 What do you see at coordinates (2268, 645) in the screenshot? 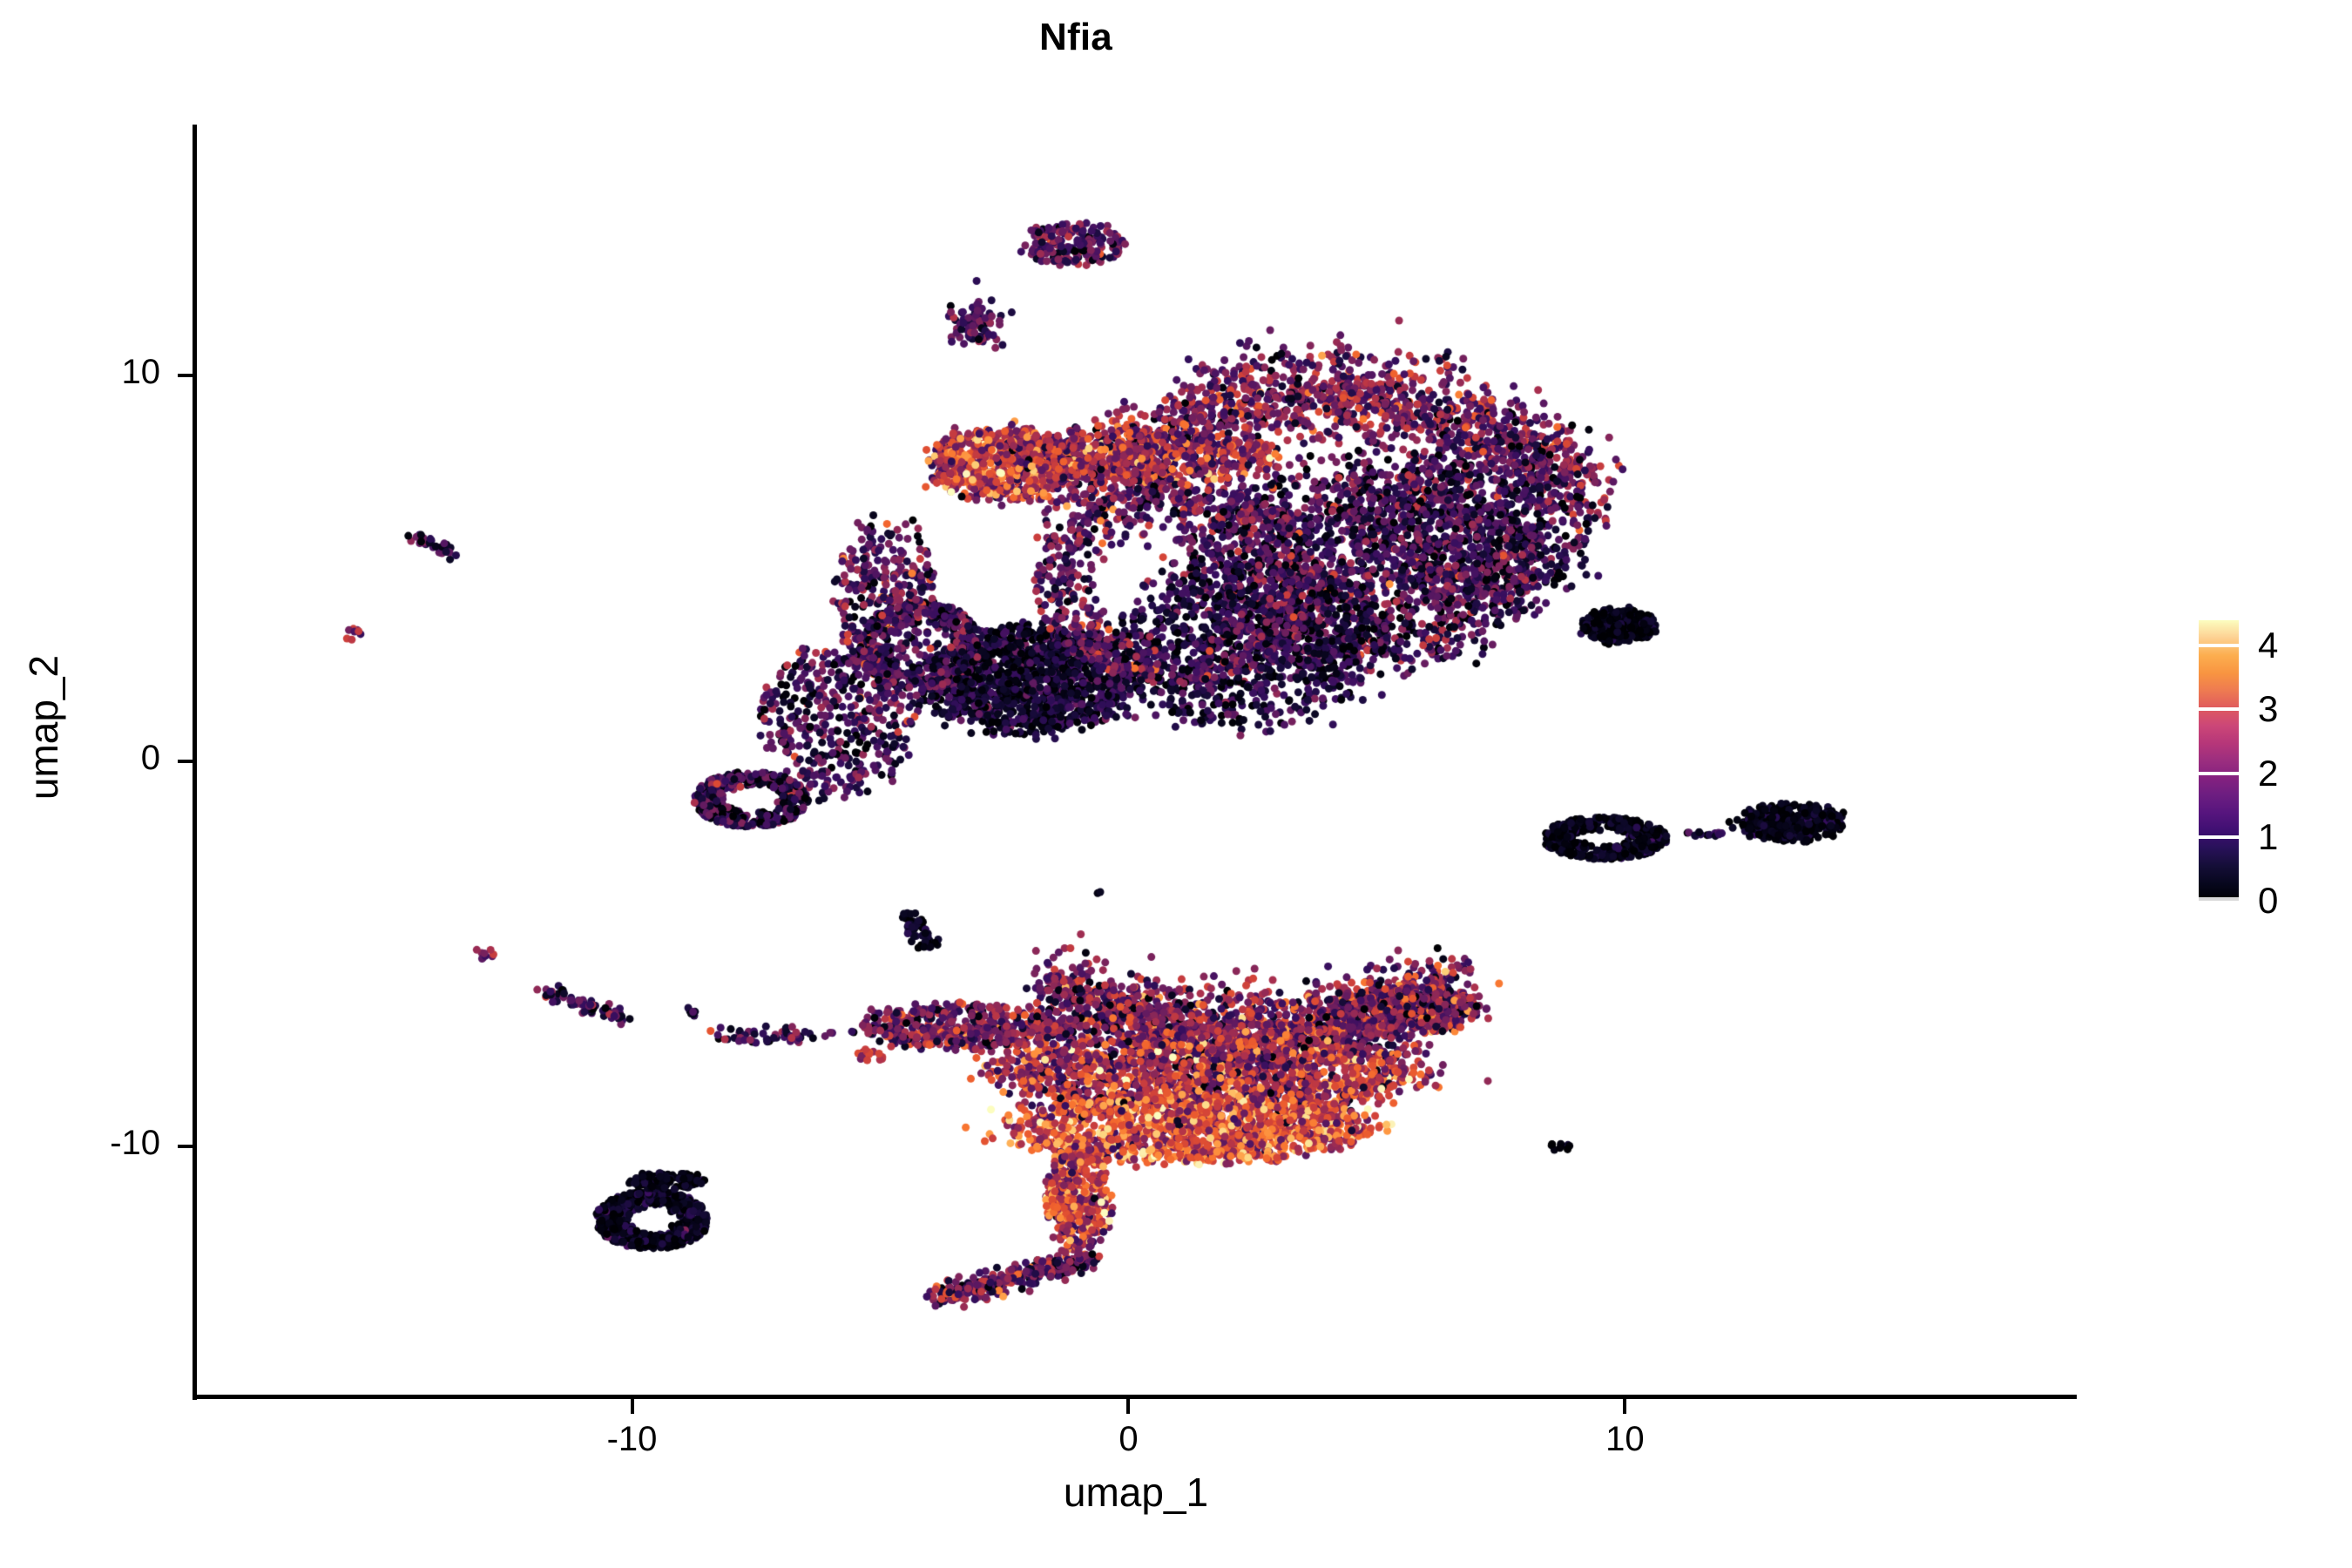
I see `colorbar-tick-label: 4` at bounding box center [2268, 645].